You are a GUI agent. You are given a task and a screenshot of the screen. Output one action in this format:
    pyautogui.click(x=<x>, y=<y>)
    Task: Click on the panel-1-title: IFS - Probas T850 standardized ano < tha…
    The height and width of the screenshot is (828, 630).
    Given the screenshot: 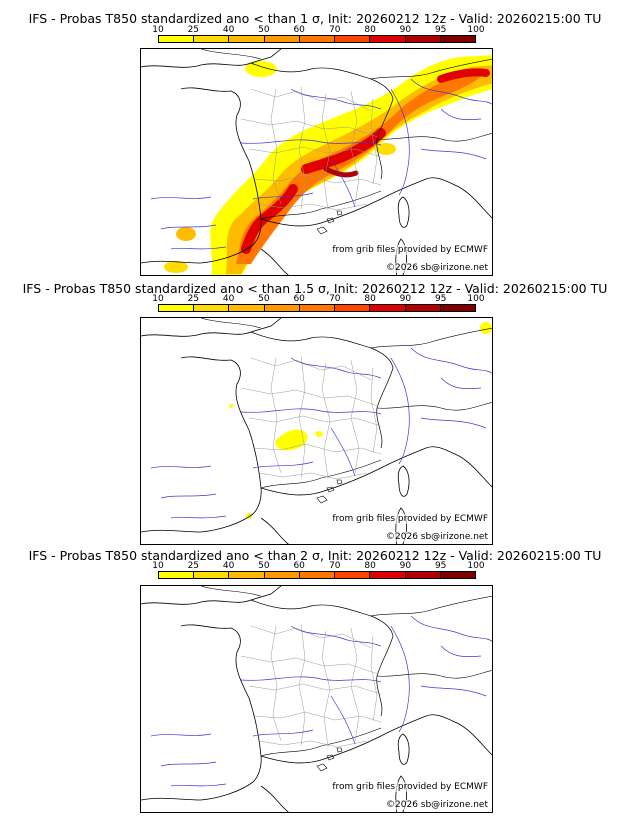 What is the action you would take?
    pyautogui.click(x=315, y=18)
    